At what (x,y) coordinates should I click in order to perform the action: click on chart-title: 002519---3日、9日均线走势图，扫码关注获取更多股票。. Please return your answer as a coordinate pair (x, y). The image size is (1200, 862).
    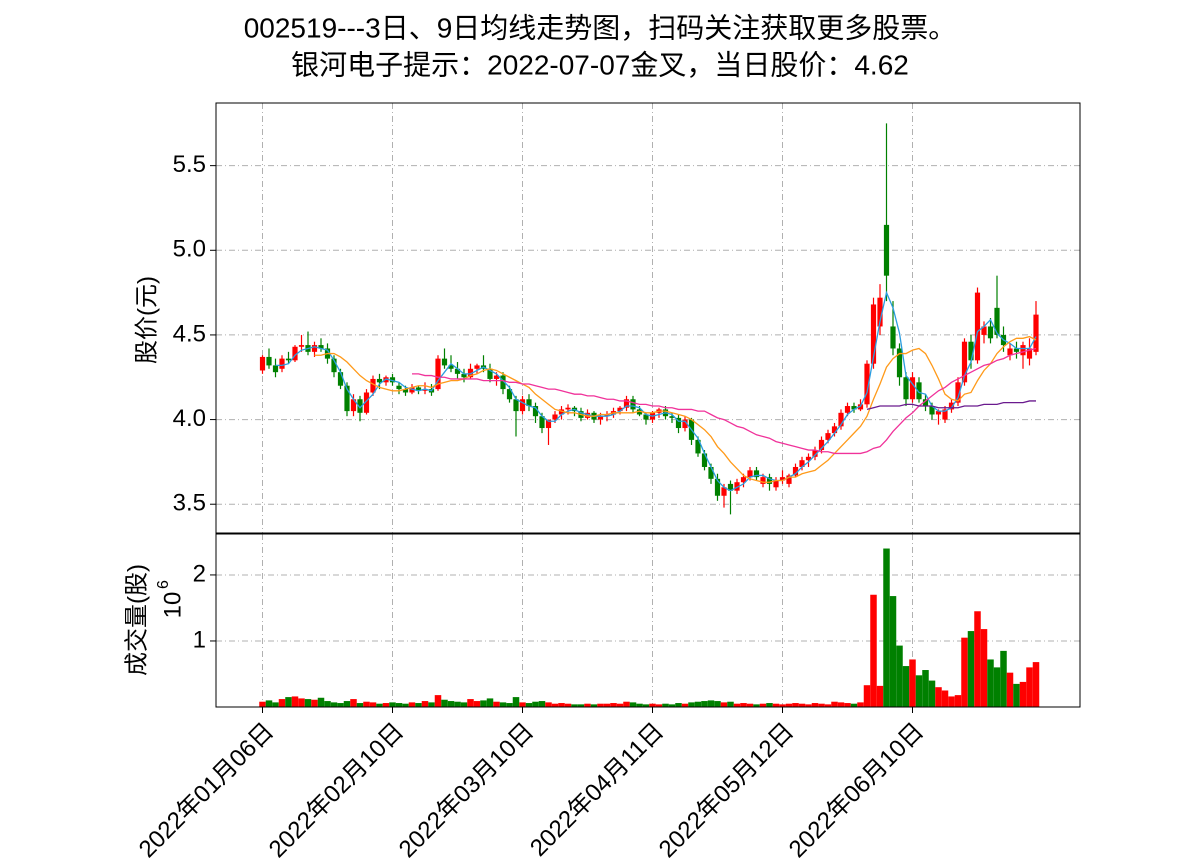
    Looking at the image, I should click on (600, 27).